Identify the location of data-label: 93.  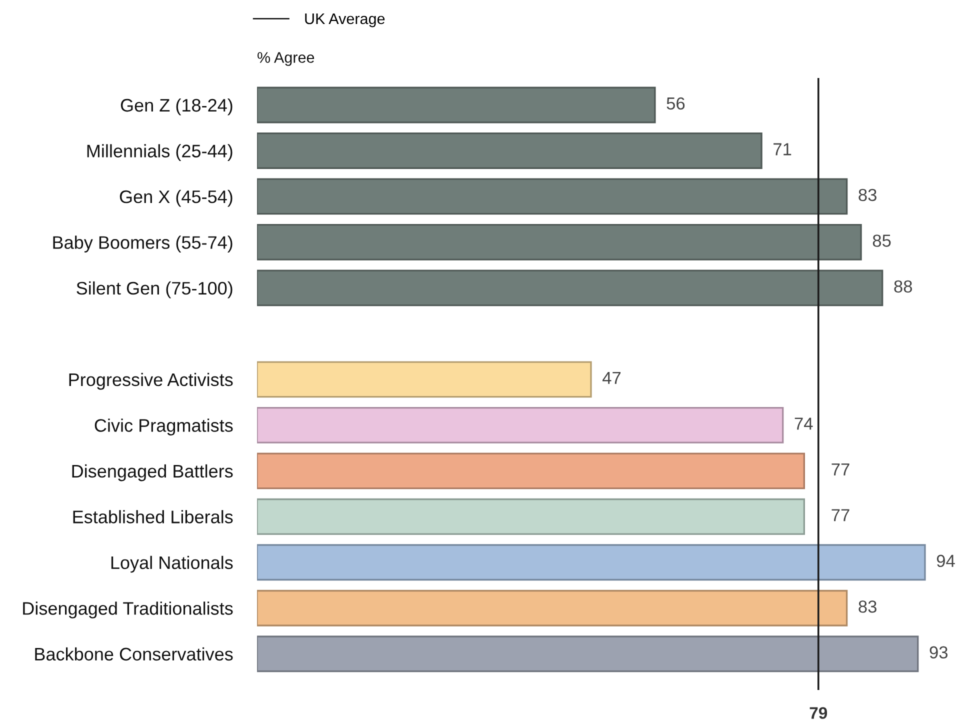
(939, 652).